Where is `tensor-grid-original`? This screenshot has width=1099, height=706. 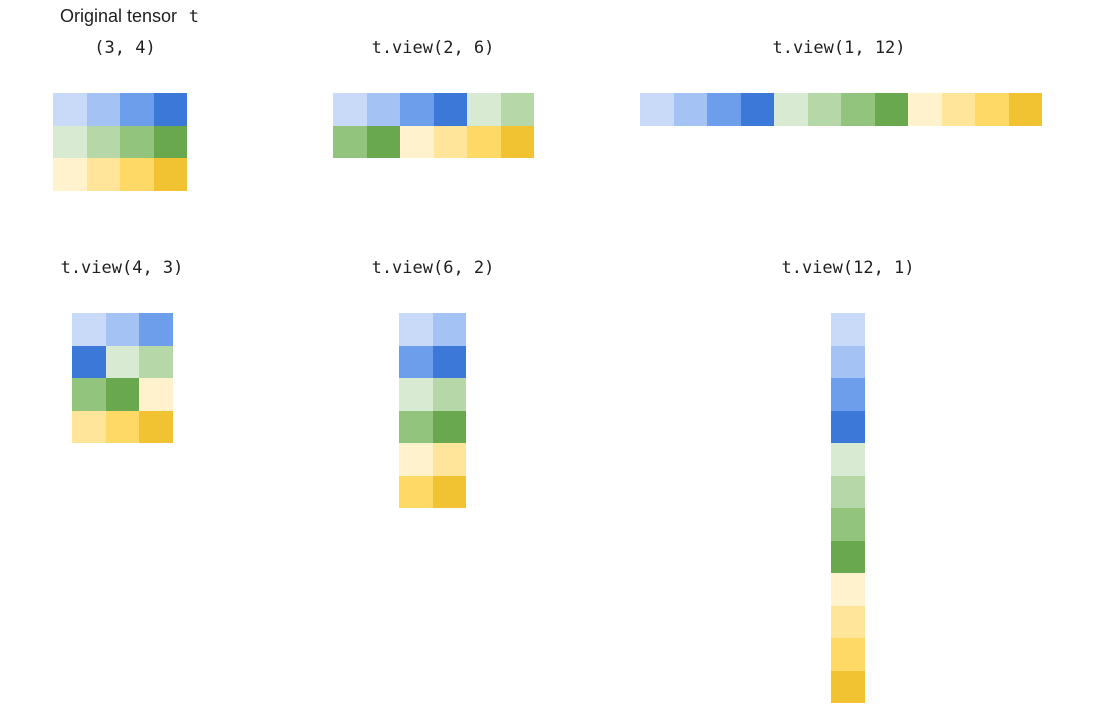 tensor-grid-original is located at coordinates (120, 142).